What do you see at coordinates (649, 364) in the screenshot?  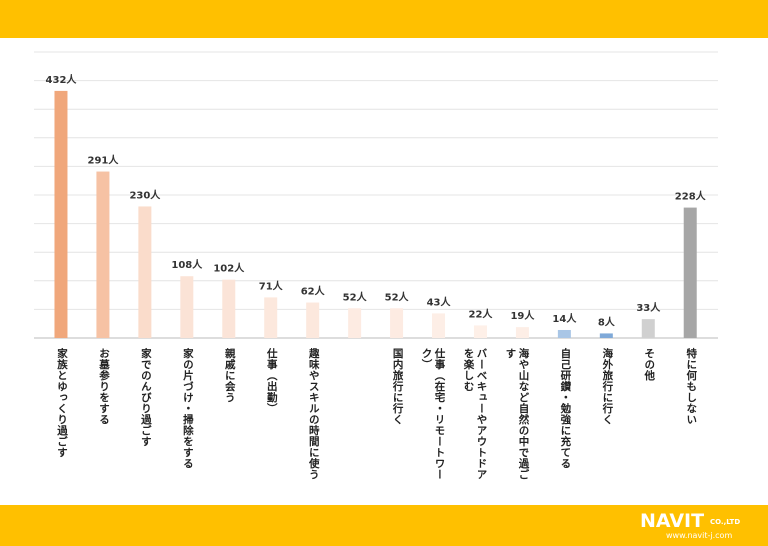 I see `x-tick-label: その他` at bounding box center [649, 364].